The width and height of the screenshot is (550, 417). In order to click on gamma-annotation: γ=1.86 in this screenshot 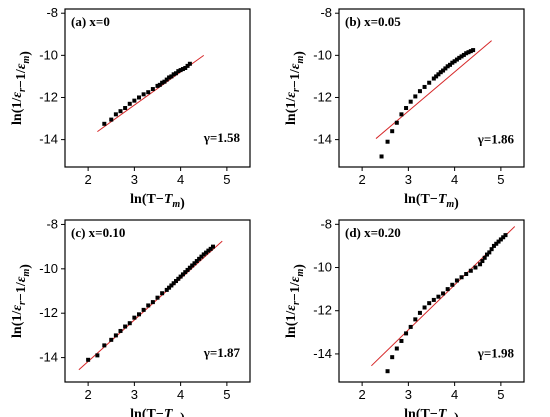, I will do `click(496, 139)`.